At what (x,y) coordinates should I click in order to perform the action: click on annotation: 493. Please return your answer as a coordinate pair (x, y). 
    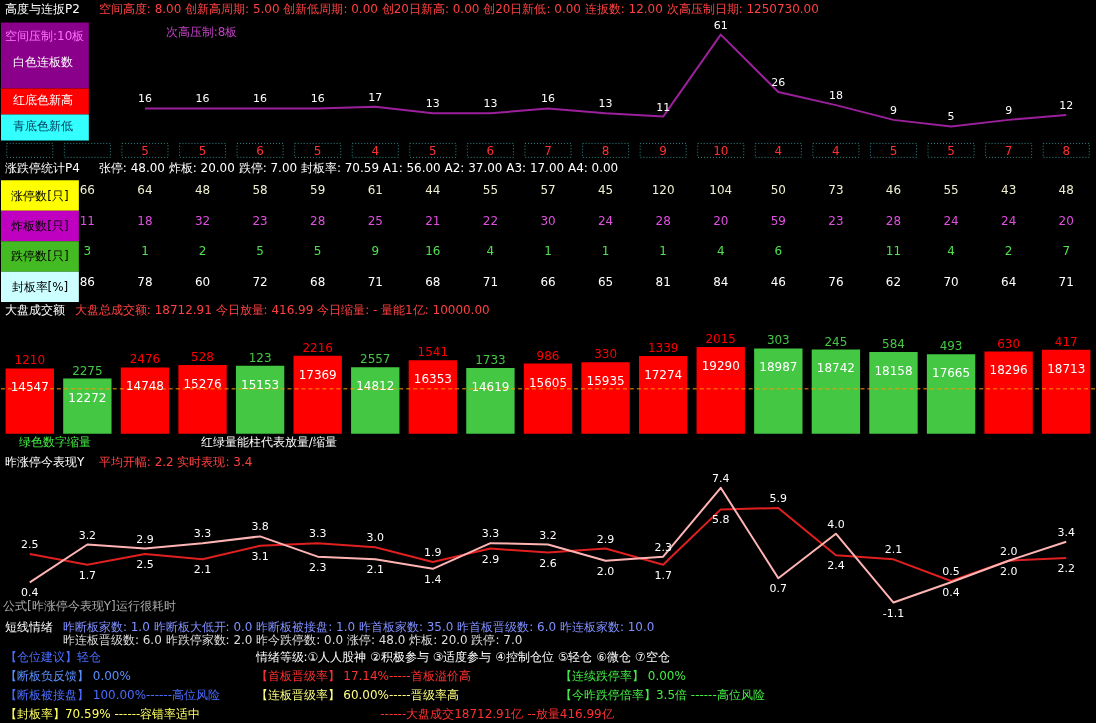
    Looking at the image, I should click on (951, 346).